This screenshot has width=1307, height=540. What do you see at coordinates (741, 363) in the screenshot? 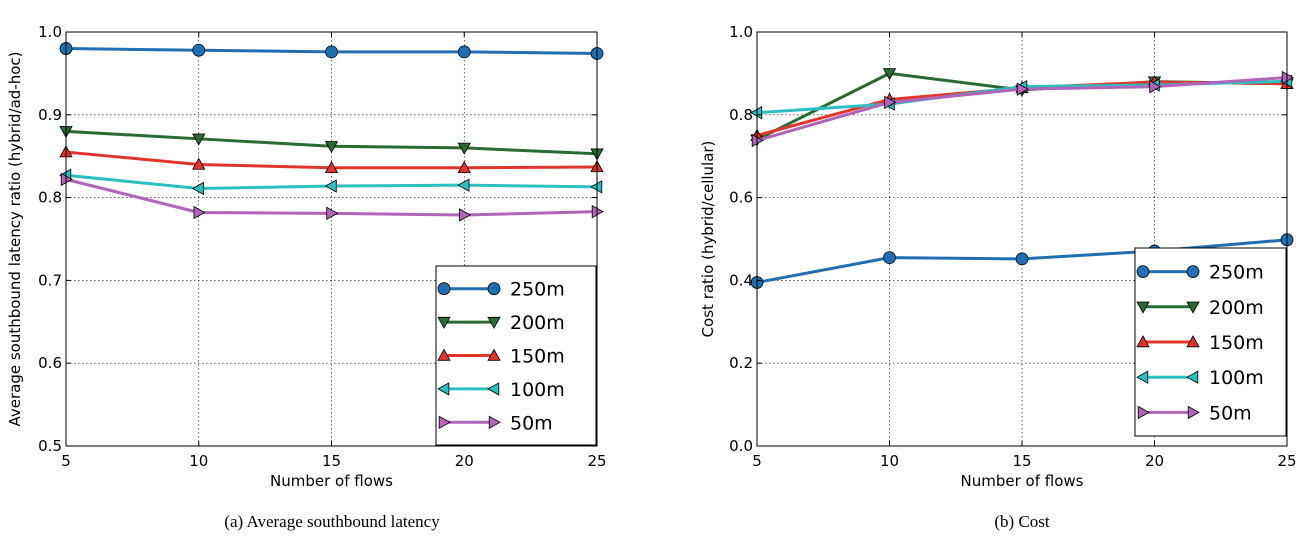
I see `y-tick-label: 0.2` at bounding box center [741, 363].